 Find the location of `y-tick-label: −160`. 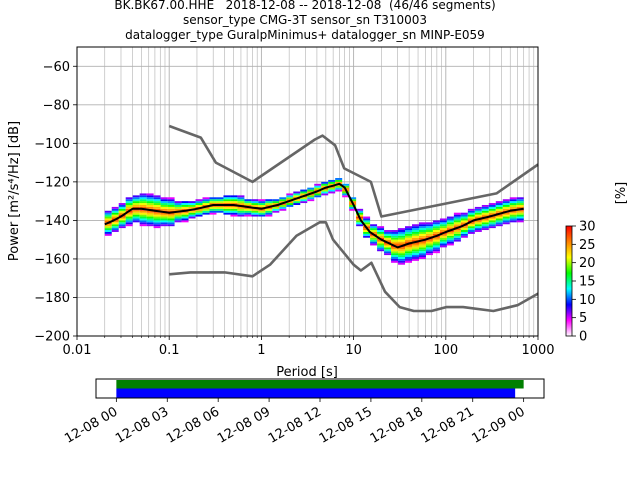

y-tick-label: −160 is located at coordinates (52, 259).